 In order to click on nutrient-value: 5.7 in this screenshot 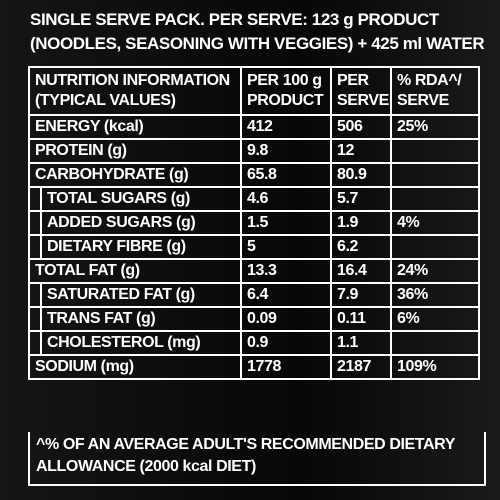, I will do `click(361, 199)`.